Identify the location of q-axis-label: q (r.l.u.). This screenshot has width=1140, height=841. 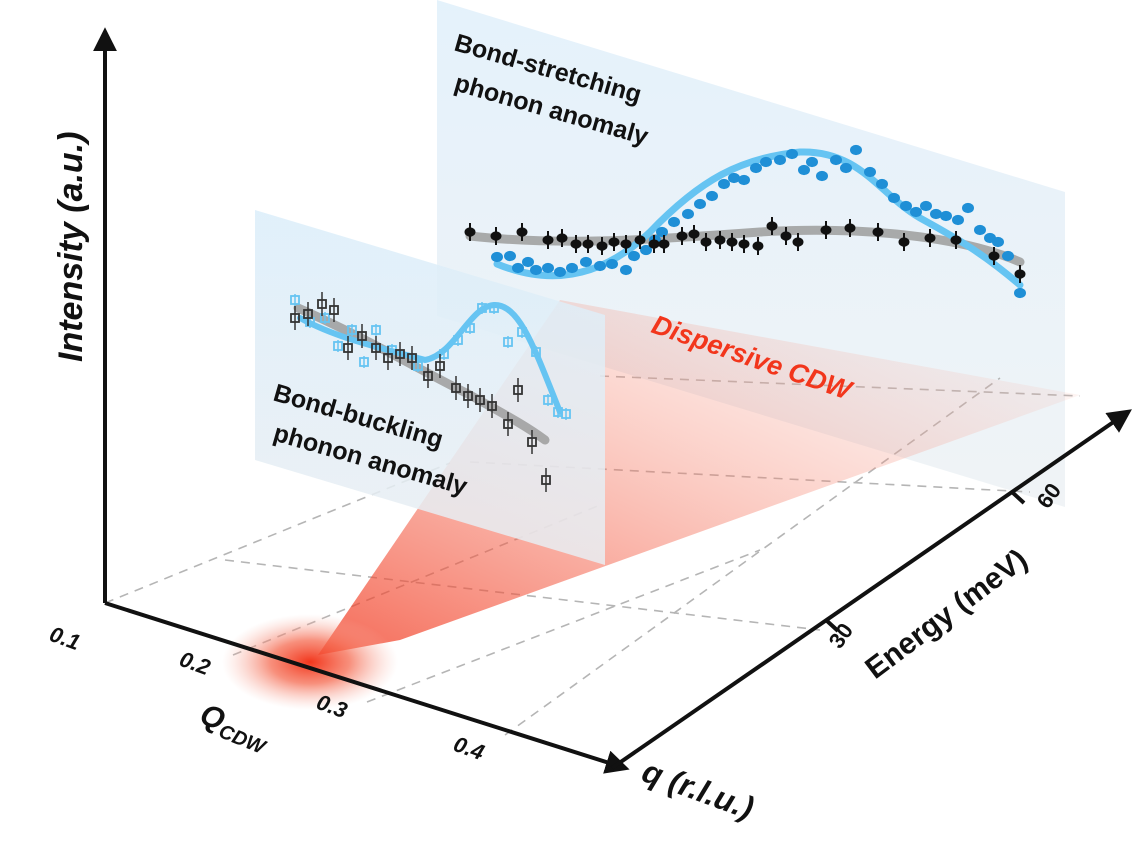
(698, 789).